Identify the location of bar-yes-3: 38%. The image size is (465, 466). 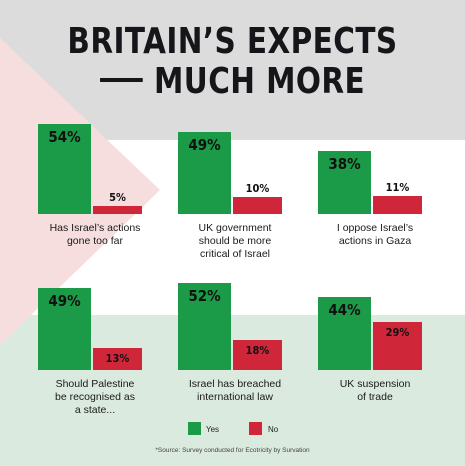
(344, 182).